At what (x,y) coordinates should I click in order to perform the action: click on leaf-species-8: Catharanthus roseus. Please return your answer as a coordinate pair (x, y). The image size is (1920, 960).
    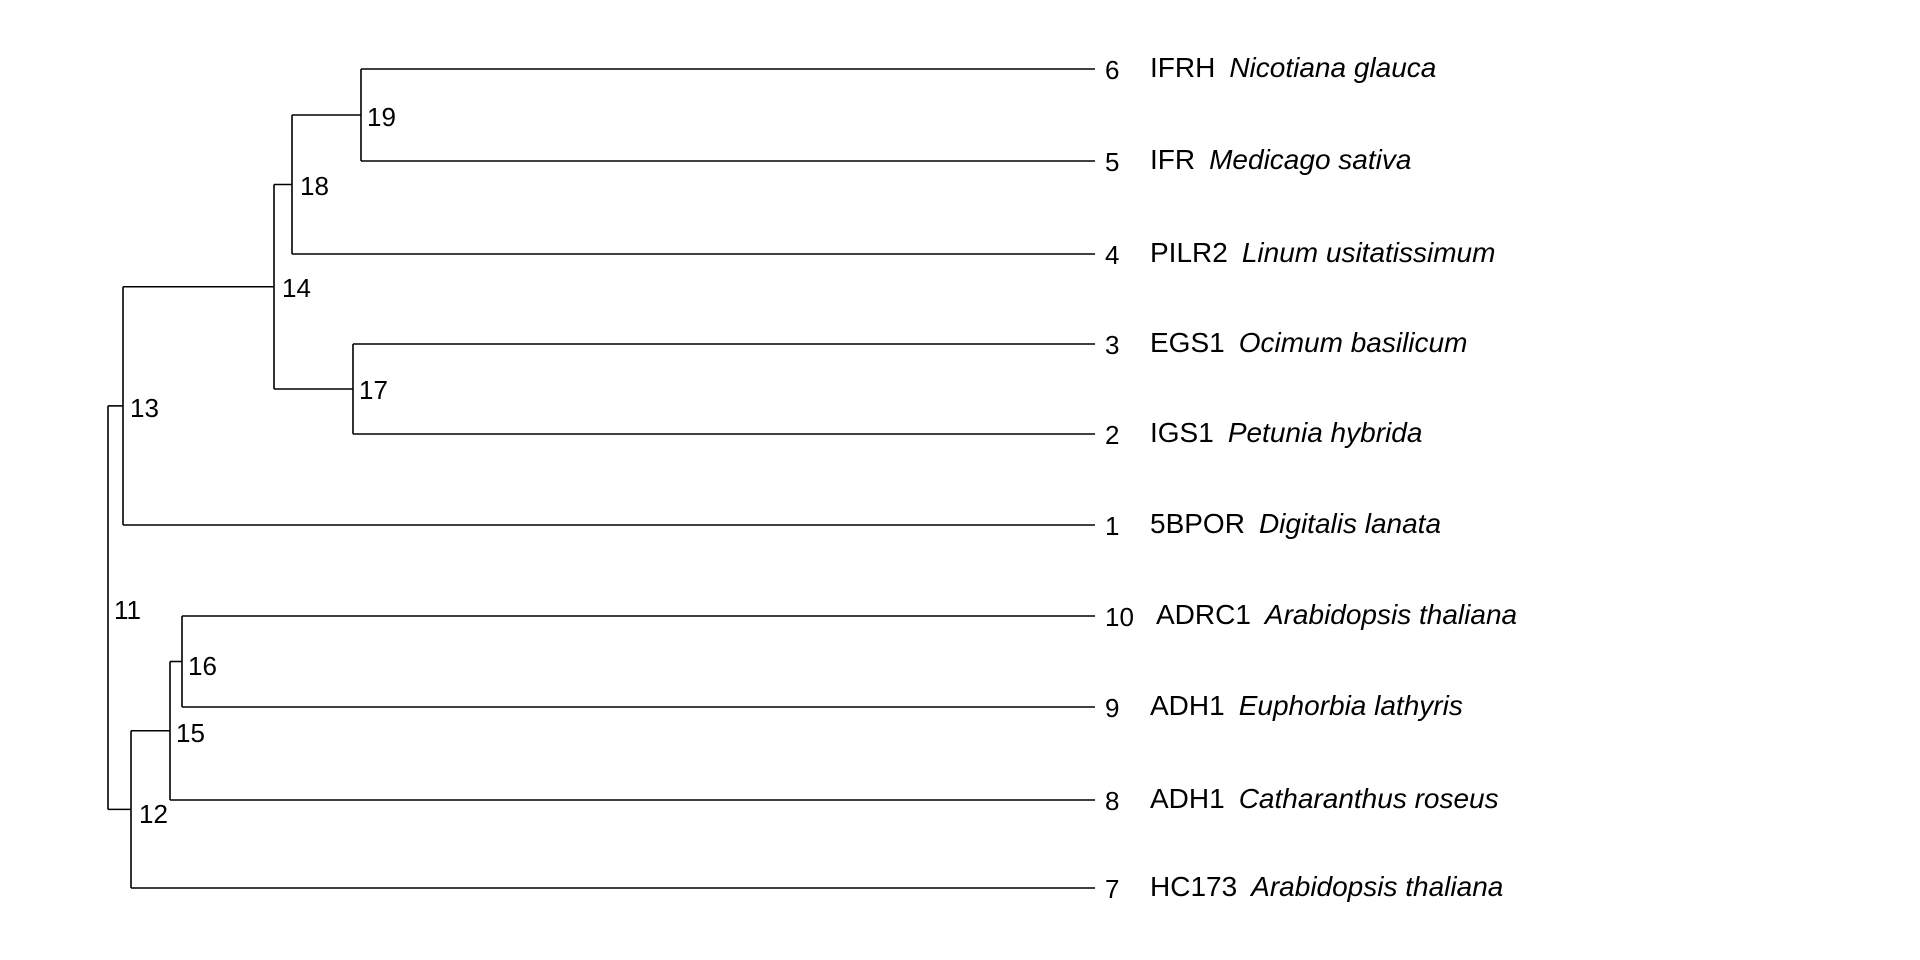
    Looking at the image, I should click on (1369, 798).